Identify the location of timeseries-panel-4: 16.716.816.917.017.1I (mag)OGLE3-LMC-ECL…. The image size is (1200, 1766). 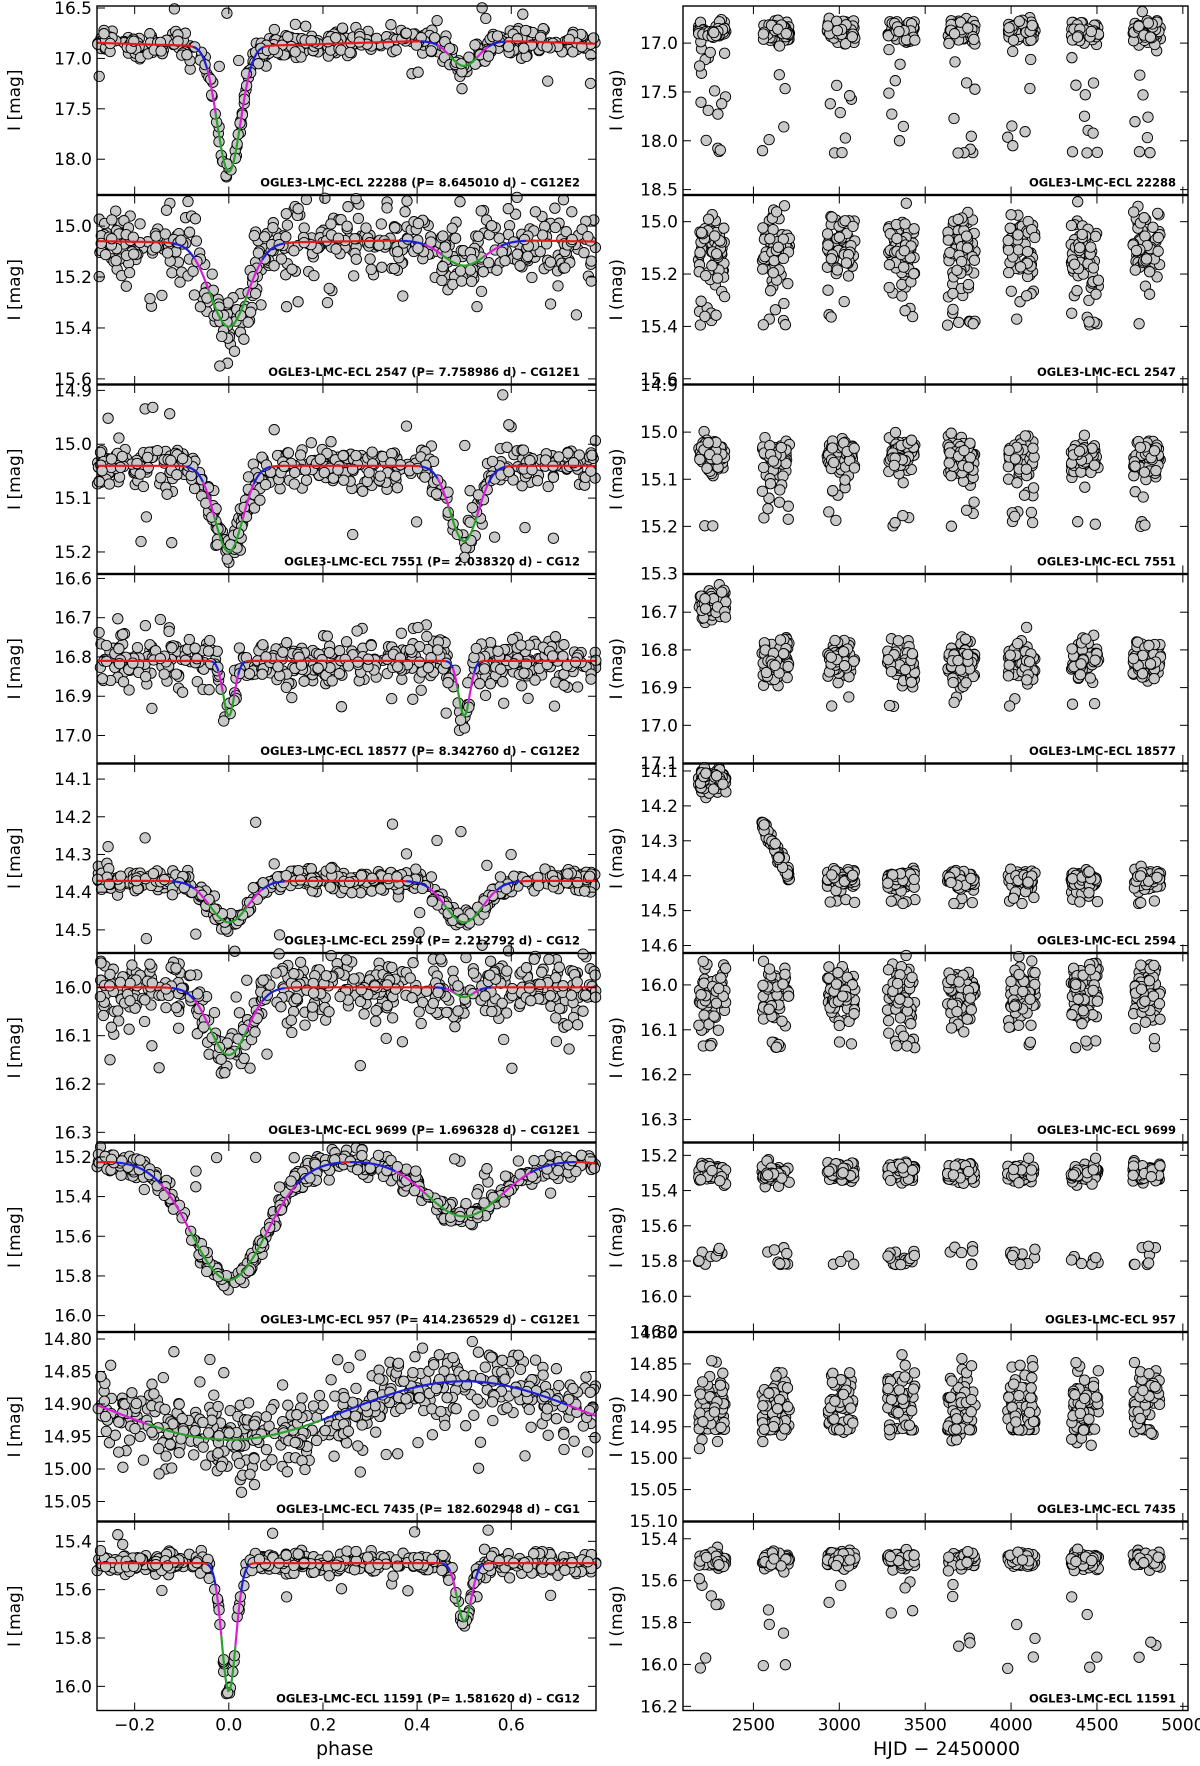
(898, 673).